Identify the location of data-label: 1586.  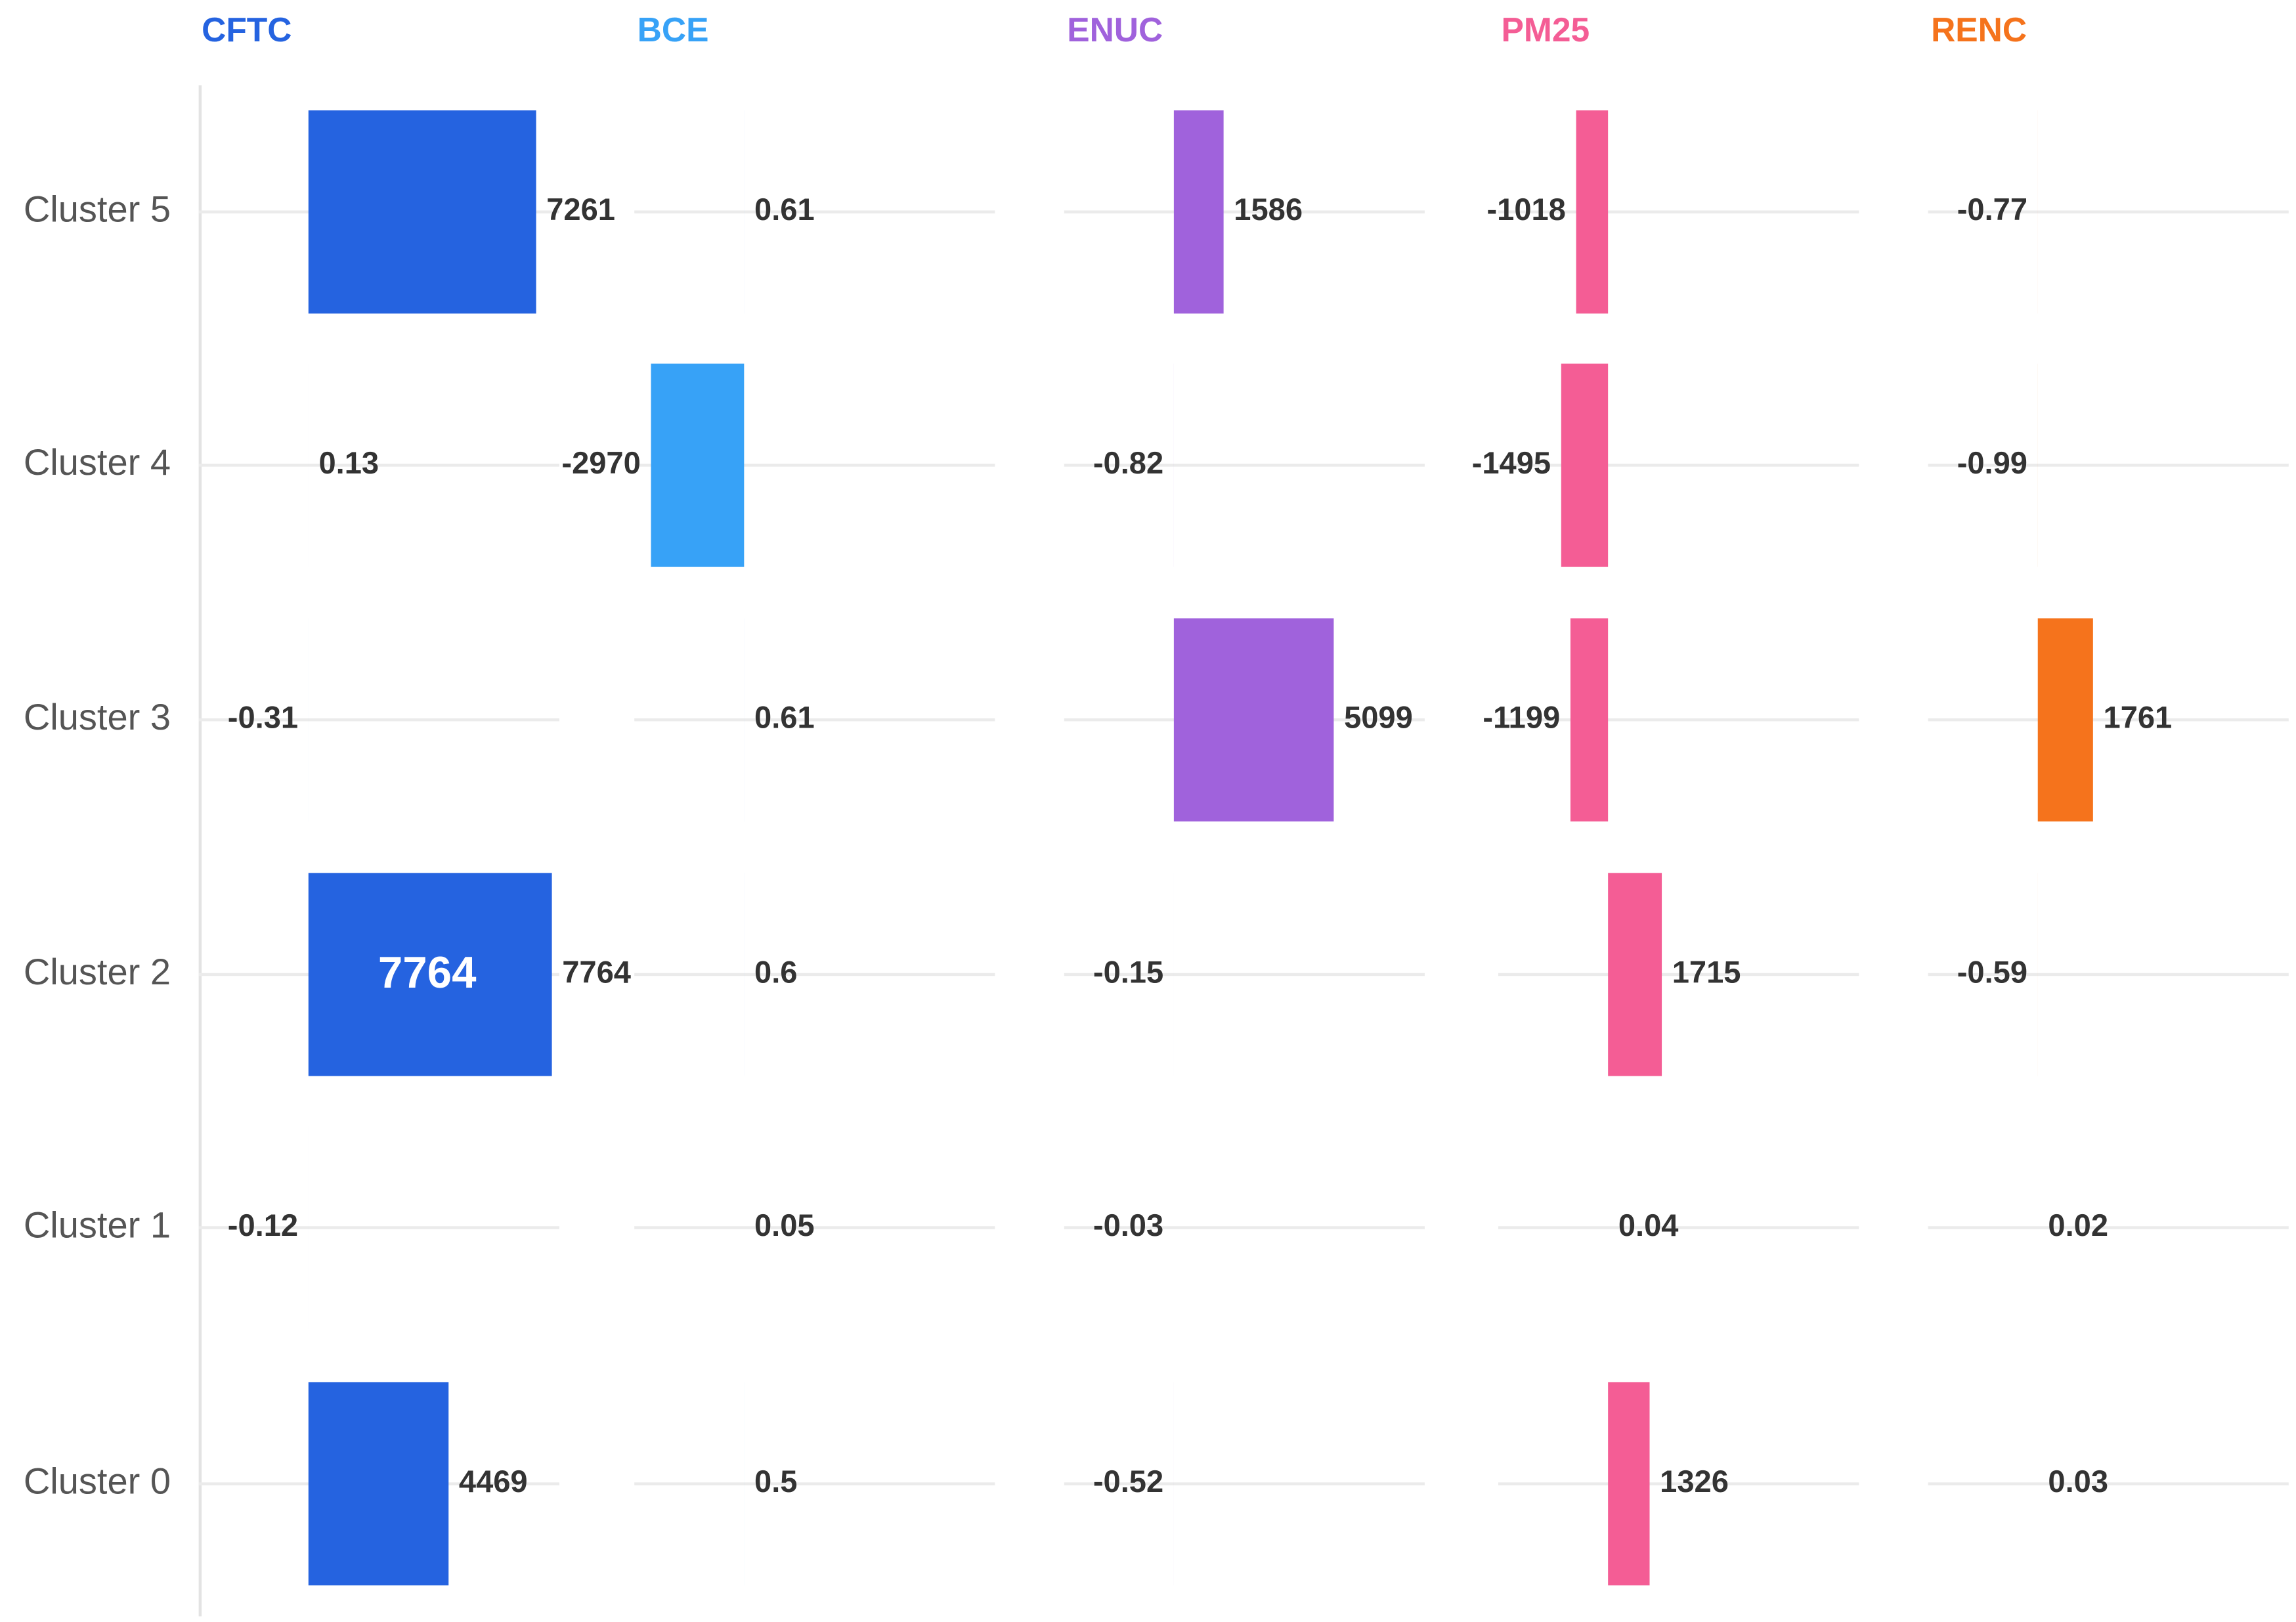
(1268, 210).